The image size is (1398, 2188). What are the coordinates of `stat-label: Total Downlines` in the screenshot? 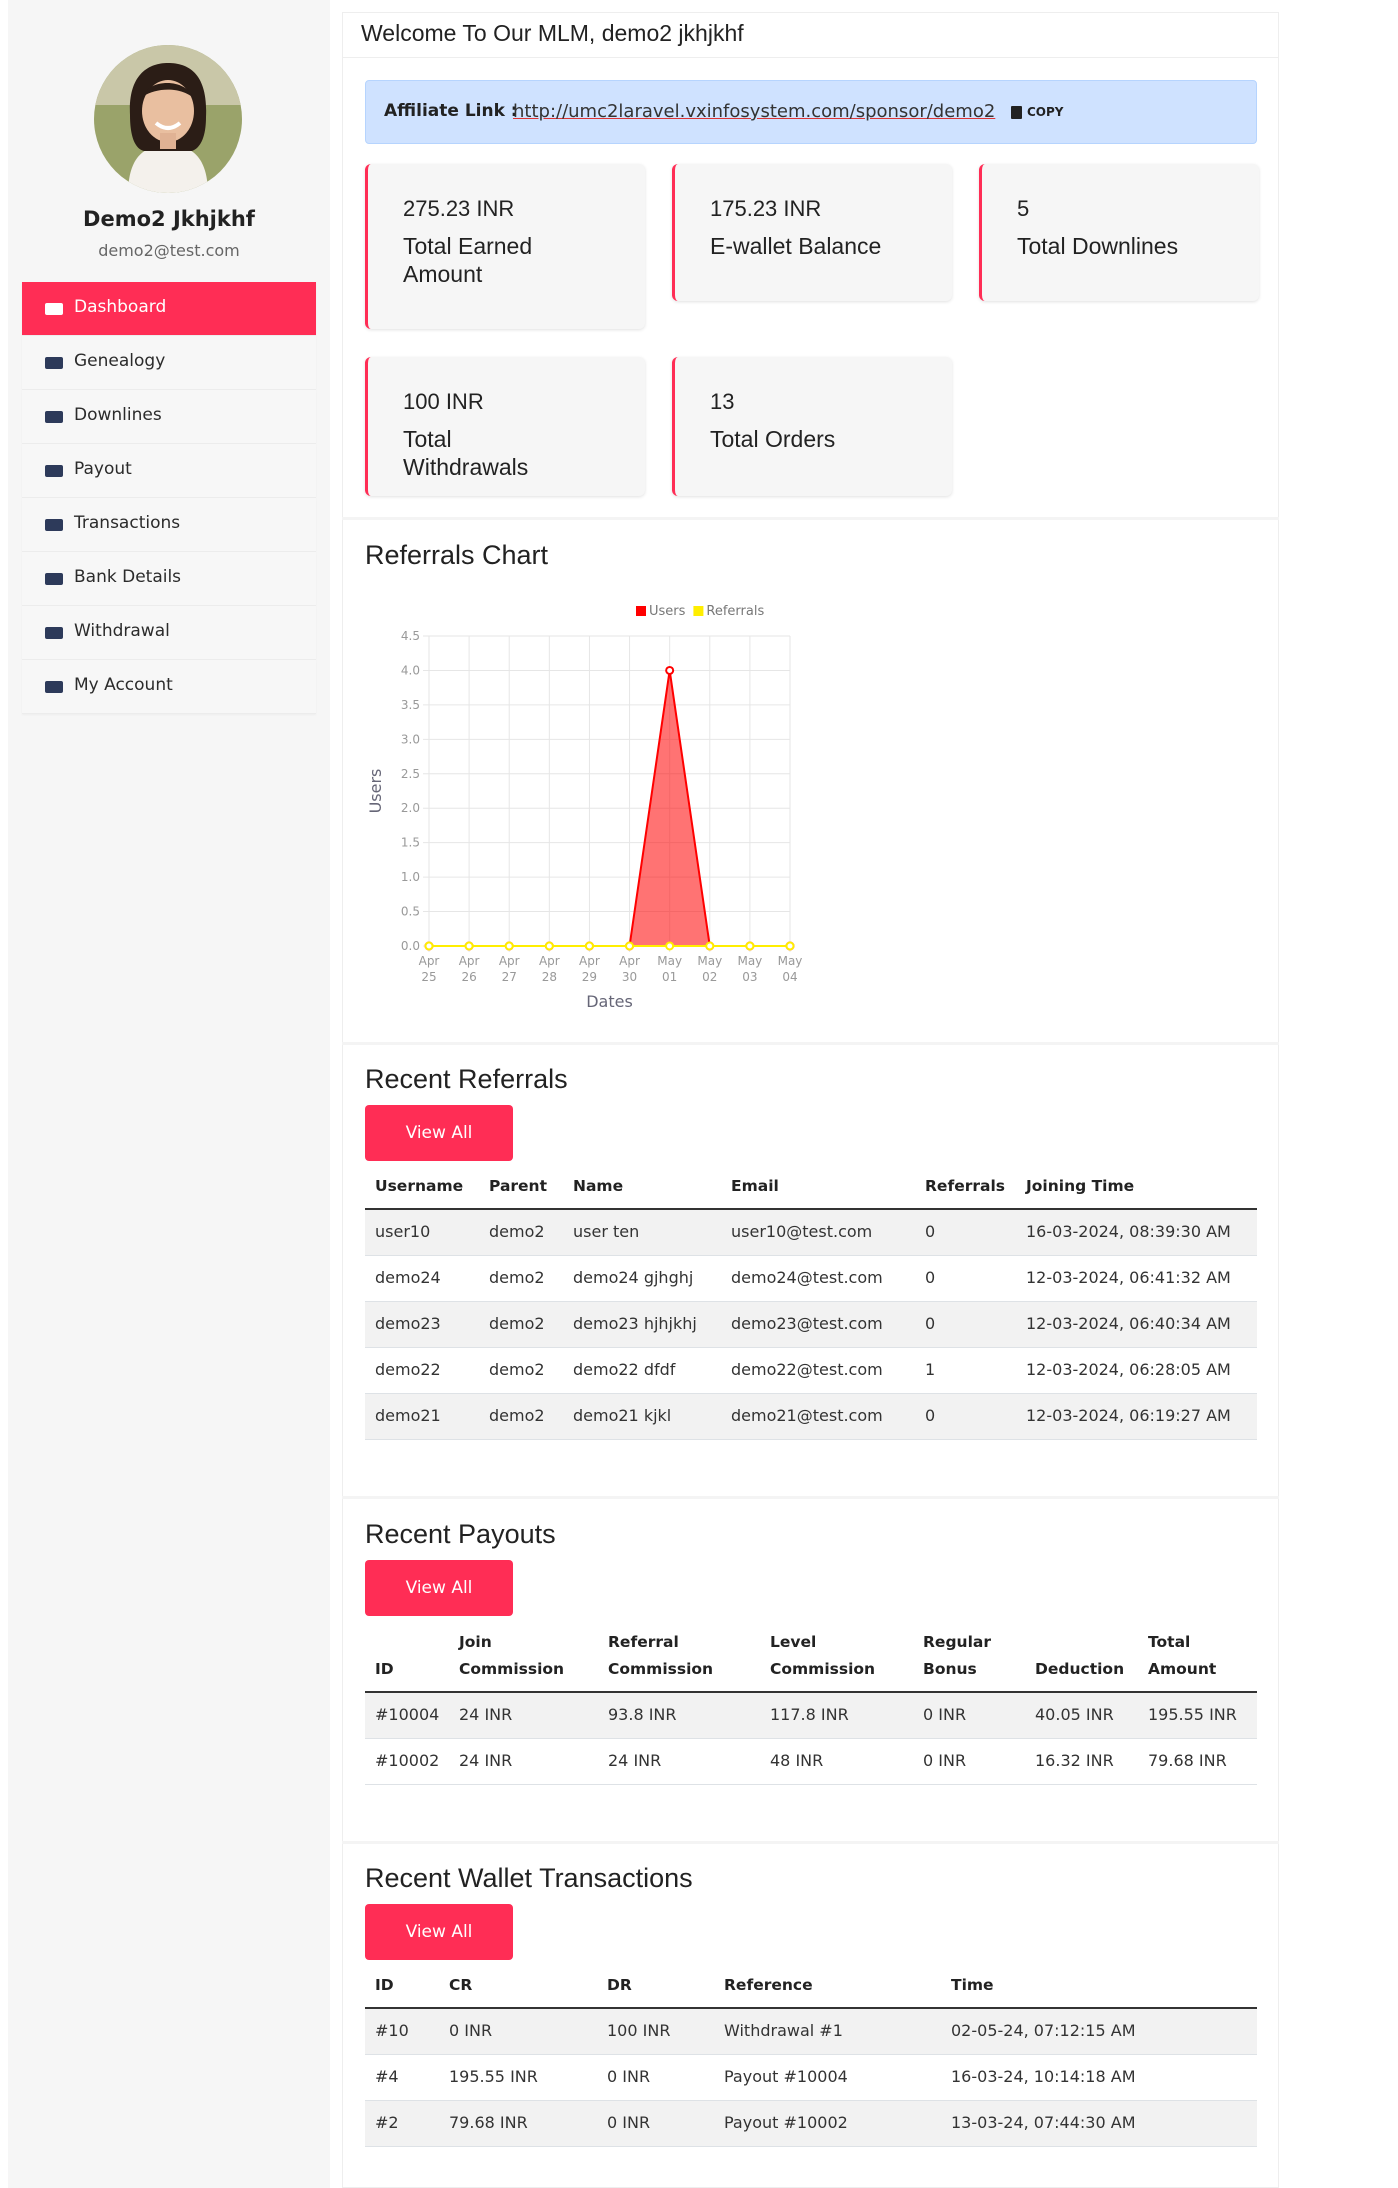 It's located at (1098, 246).